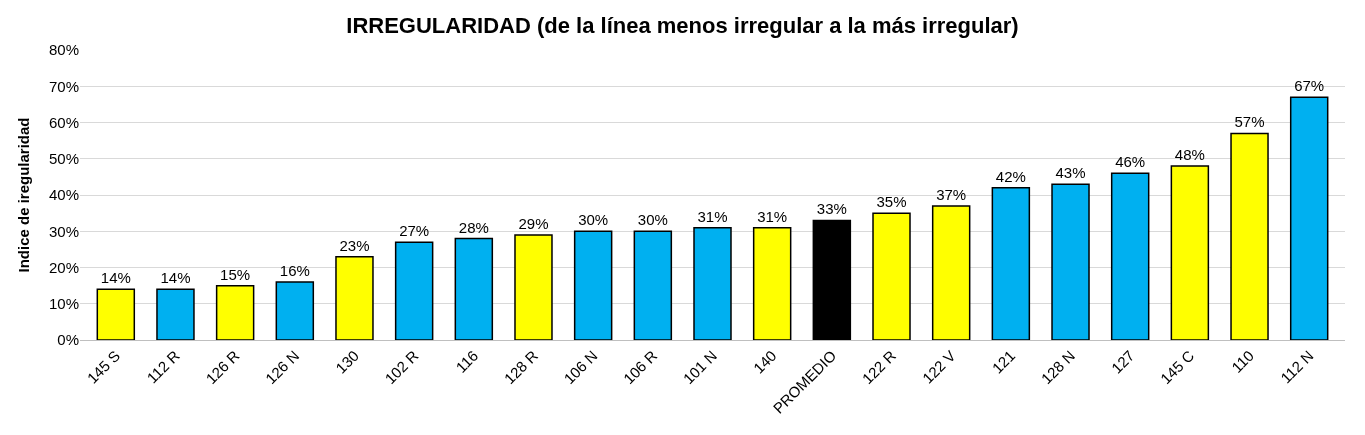 The width and height of the screenshot is (1365, 435). Describe the element at coordinates (1057, 367) in the screenshot. I see `x-tick-label: 128 N` at that location.